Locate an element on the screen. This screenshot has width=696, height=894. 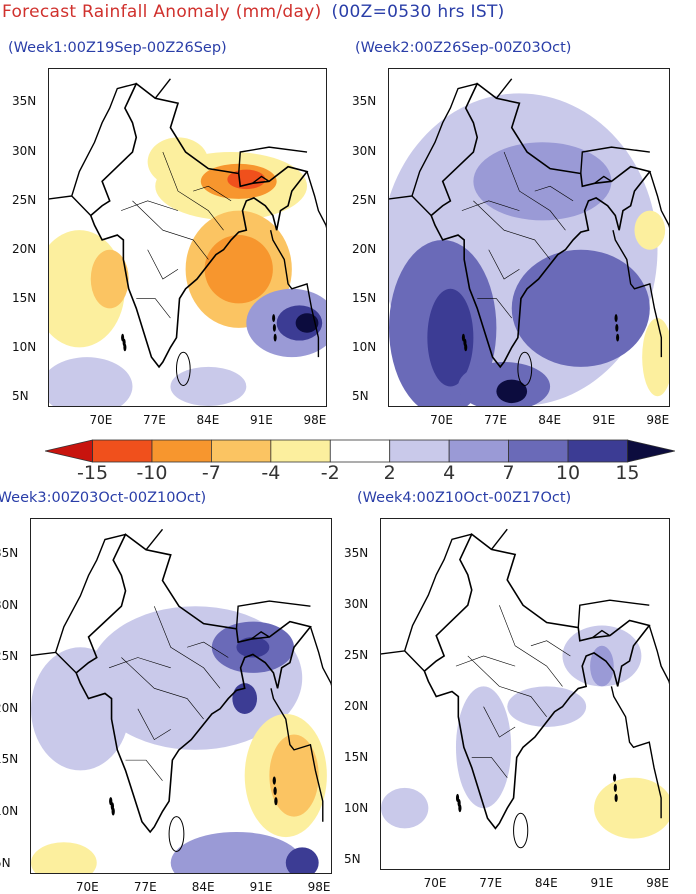
colorbar-label: -10 is located at coordinates (152, 473).